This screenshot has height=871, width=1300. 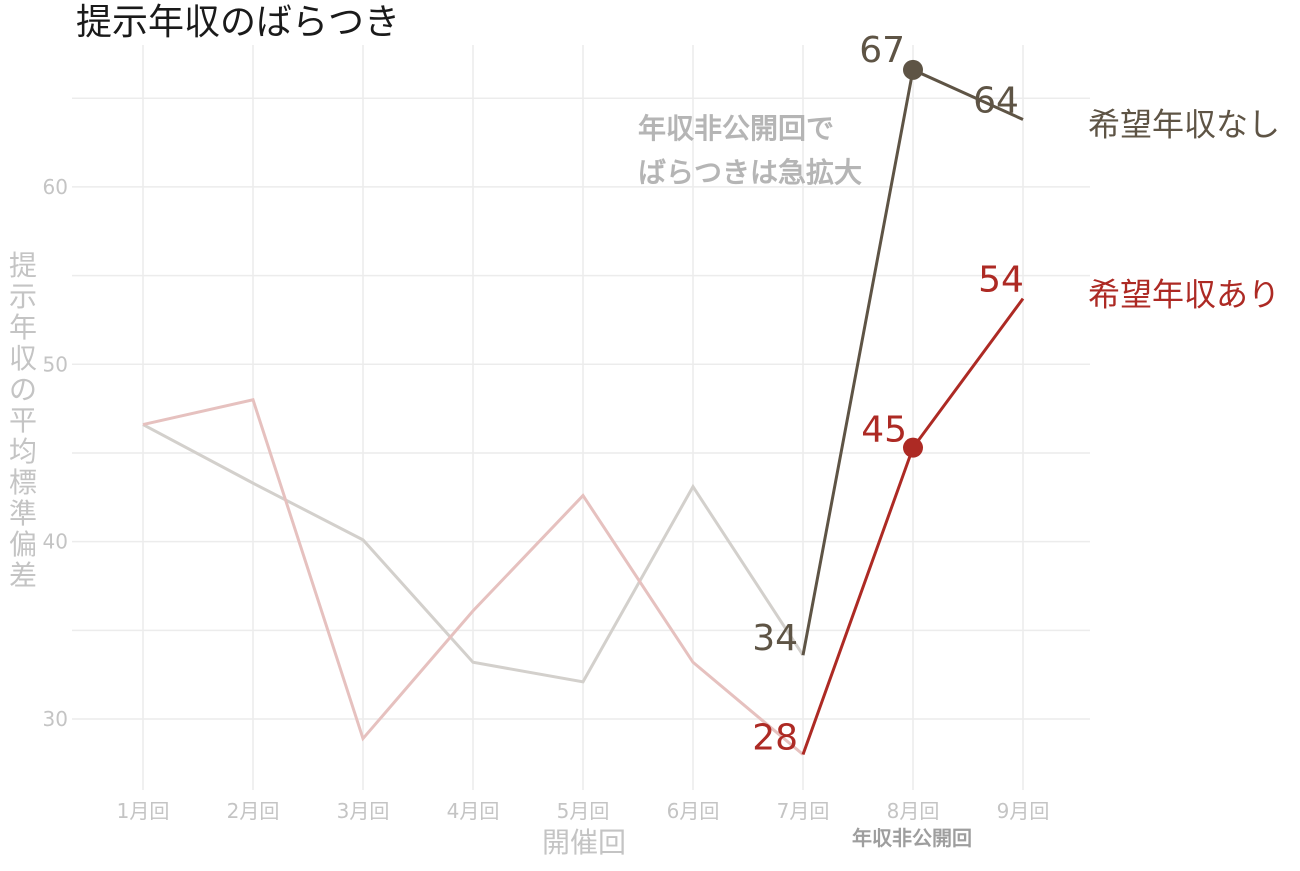 What do you see at coordinates (736, 128) in the screenshot?
I see `annotation-line-1: 年収非公開回で` at bounding box center [736, 128].